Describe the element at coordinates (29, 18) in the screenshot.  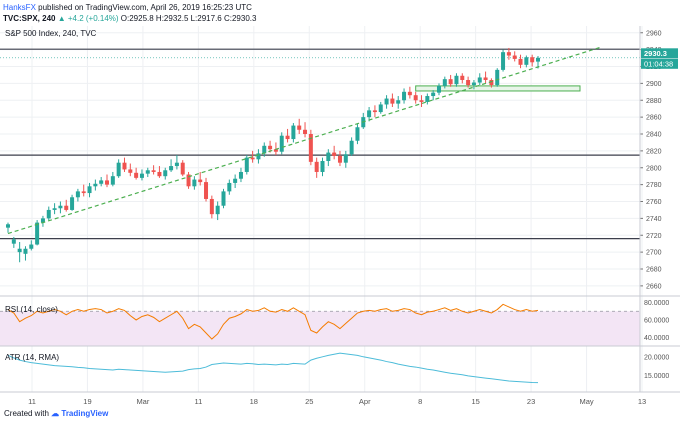
I see `symbol-label: TVC:SPX, 240` at that location.